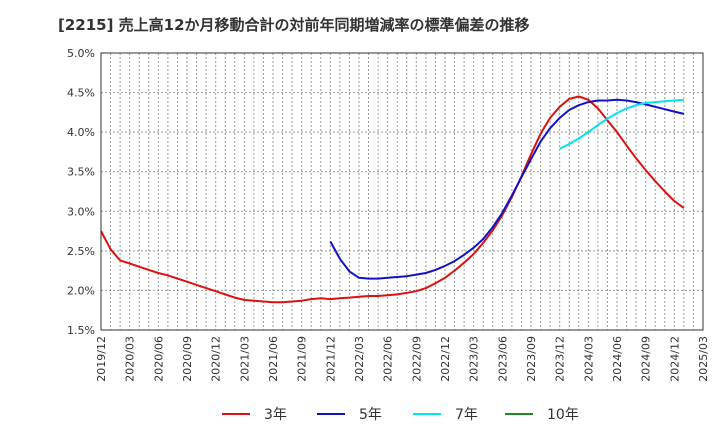  Describe the element at coordinates (445, 359) in the screenshot. I see `x-tick-label: 2022/12` at that location.